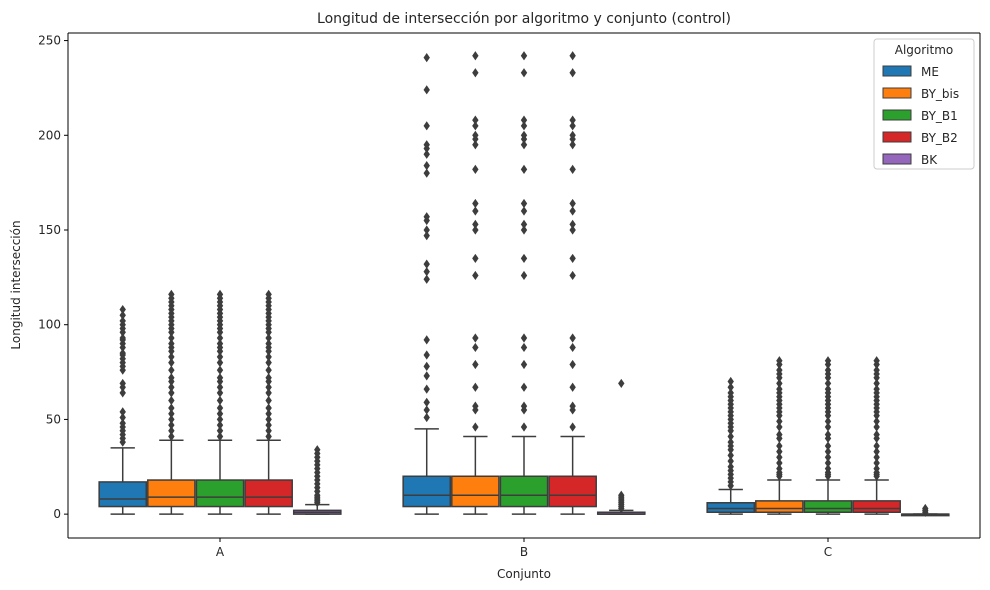  What do you see at coordinates (930, 72) in the screenshot?
I see `legend-label: ME` at bounding box center [930, 72].